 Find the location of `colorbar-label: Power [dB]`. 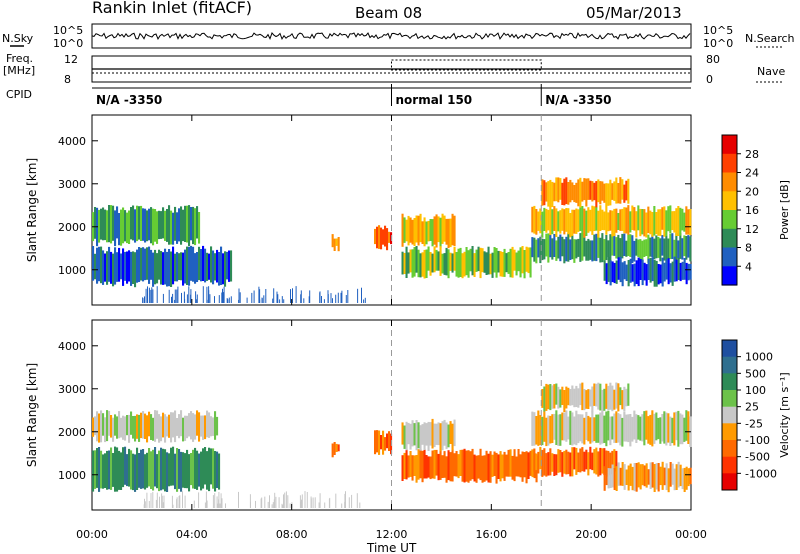

colorbar-label: Power [dB] is located at coordinates (784, 210).